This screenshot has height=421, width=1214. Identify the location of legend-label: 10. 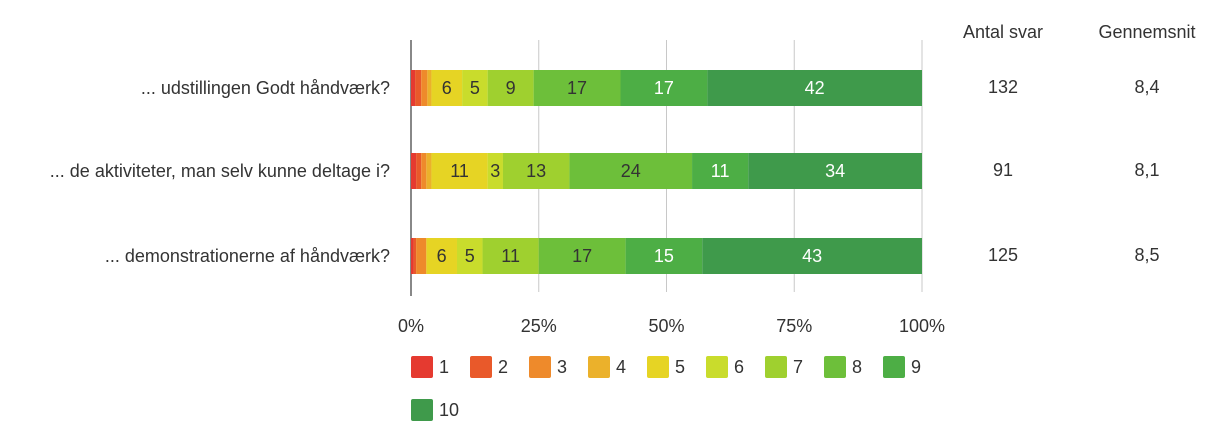
(449, 410).